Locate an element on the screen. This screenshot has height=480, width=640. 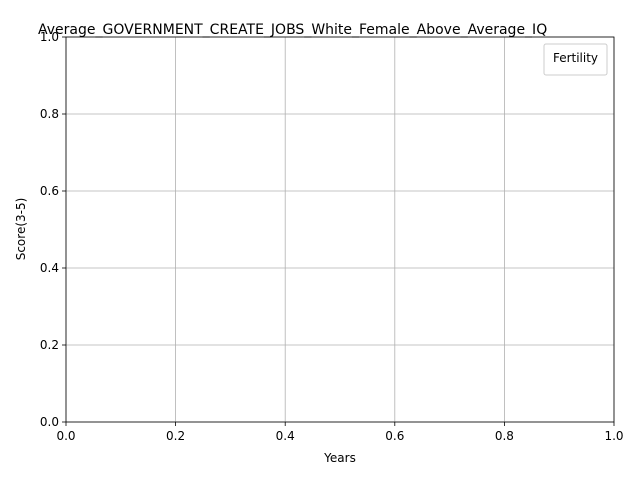
legend-box is located at coordinates (575, 59).